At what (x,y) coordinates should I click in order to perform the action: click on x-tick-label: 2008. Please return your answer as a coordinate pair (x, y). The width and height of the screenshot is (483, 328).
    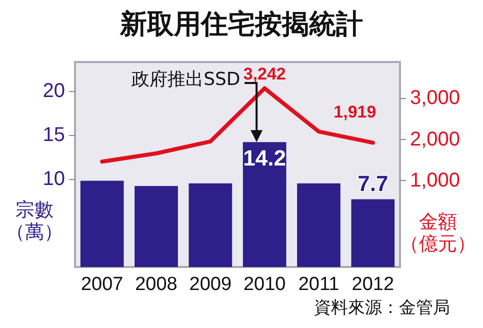
    Looking at the image, I should click on (156, 284).